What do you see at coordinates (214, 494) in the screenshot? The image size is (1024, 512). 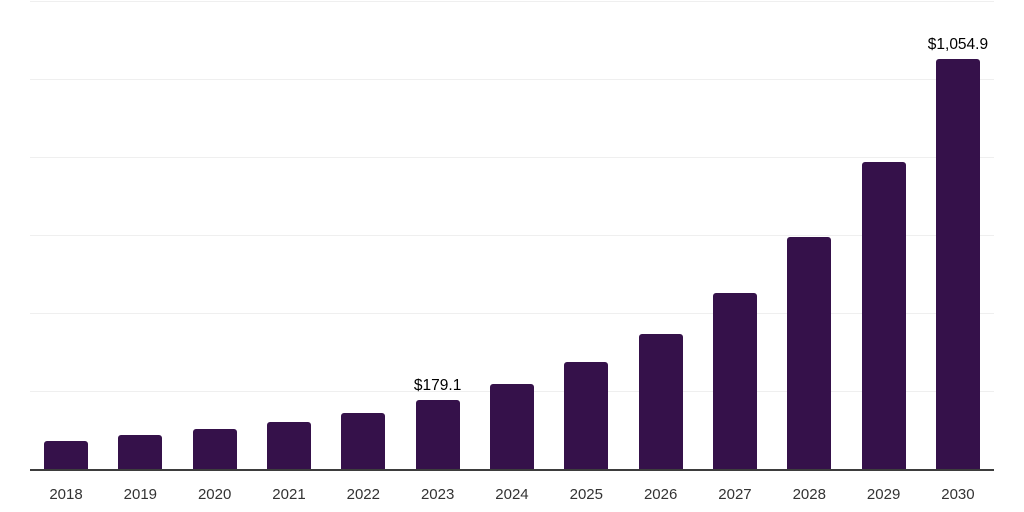 I see `x-axis-tick-label-2020: 2020` at bounding box center [214, 494].